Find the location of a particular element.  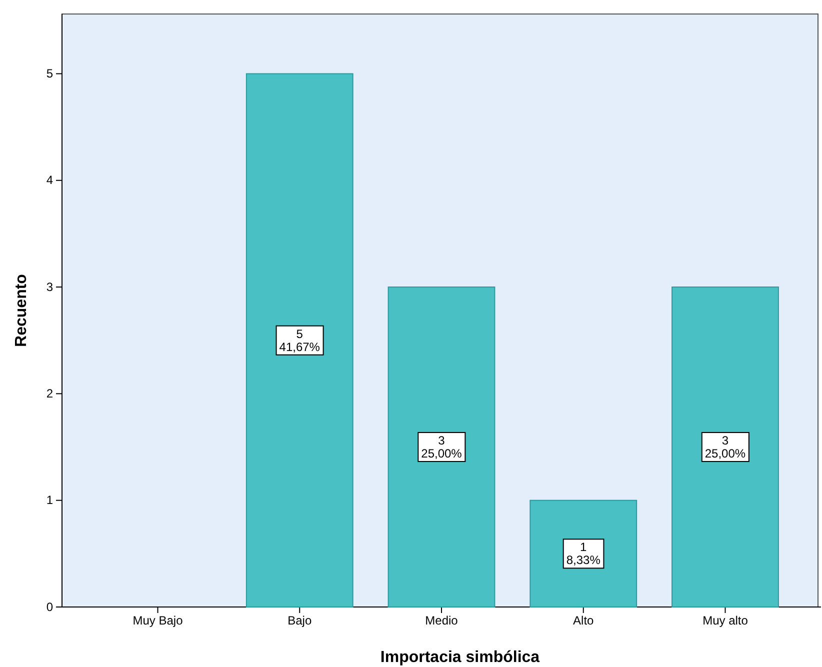

y-tick-label: 3 is located at coordinates (50, 287).